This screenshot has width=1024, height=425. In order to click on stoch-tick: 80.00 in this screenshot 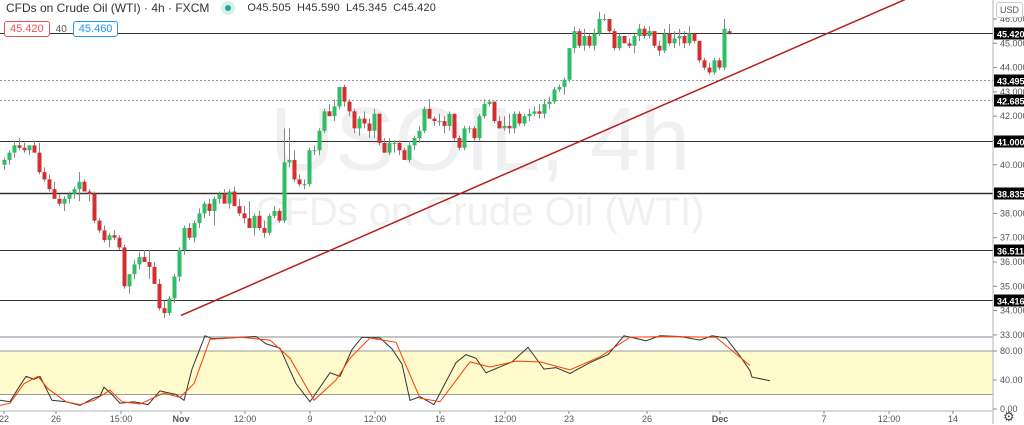, I will do `click(1011, 351)`.